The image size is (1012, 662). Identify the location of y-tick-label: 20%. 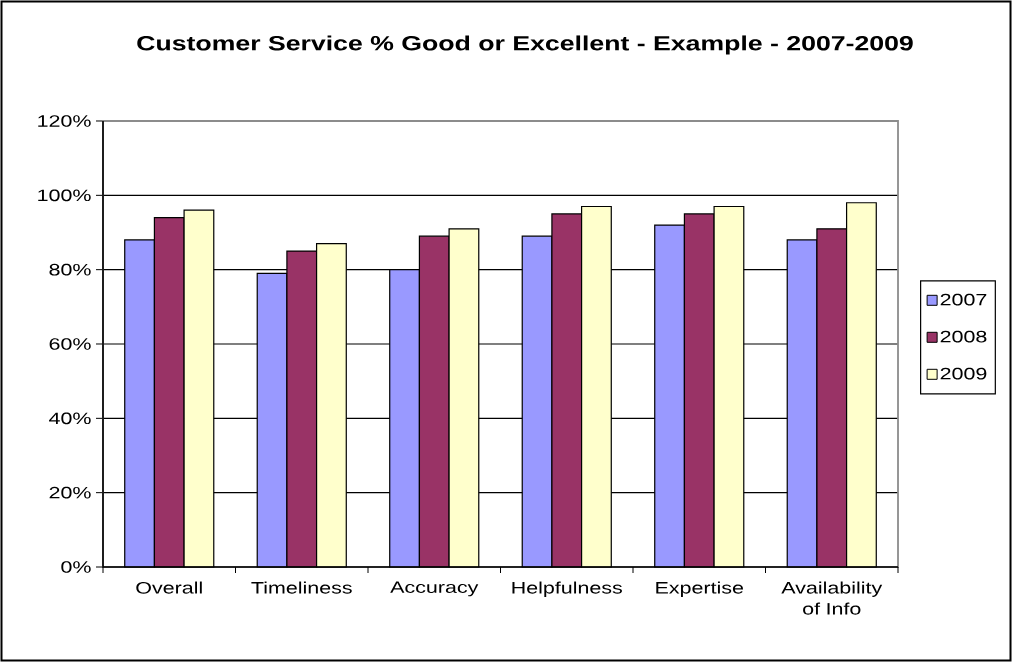
(70, 492).